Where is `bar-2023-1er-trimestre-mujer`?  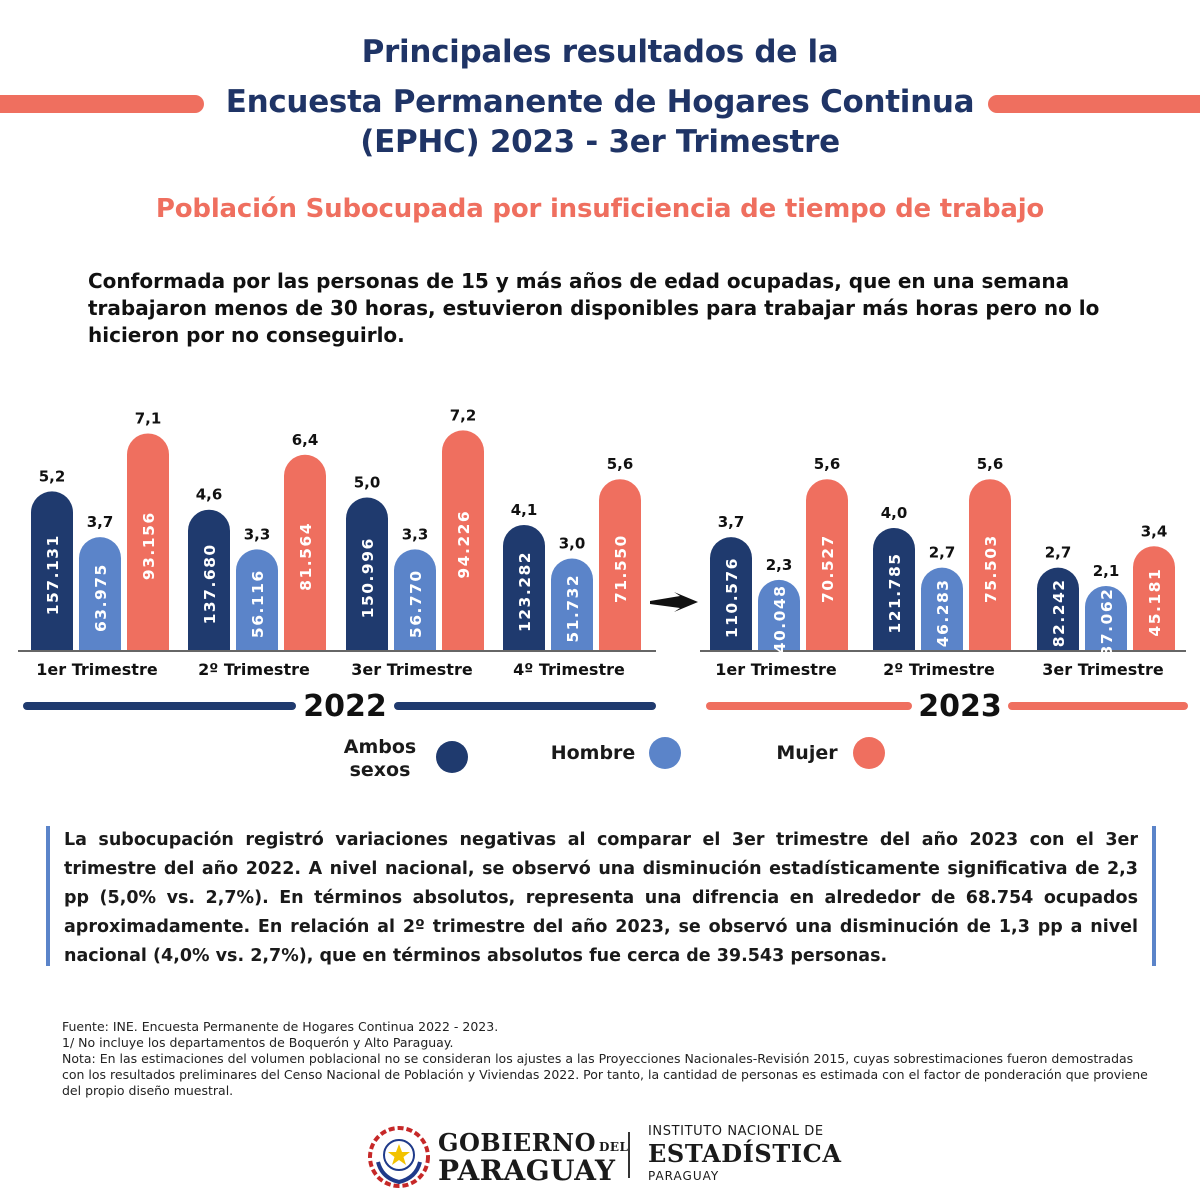 bar-2023-1er-trimestre-mujer is located at coordinates (827, 564).